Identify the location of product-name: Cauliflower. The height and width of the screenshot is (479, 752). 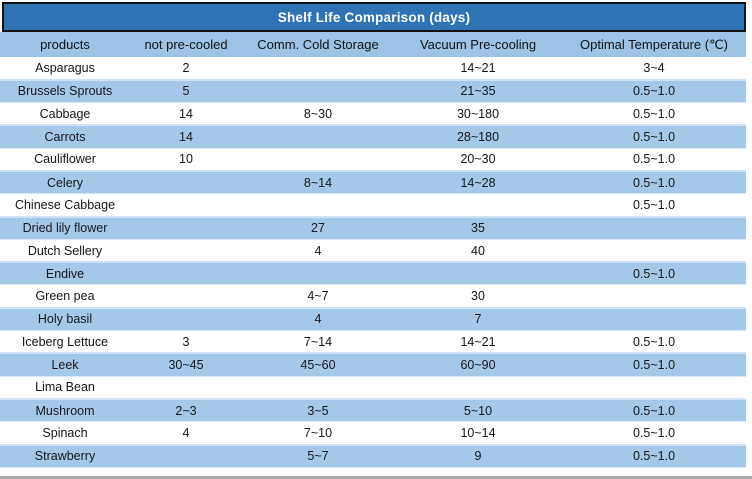
(65, 159).